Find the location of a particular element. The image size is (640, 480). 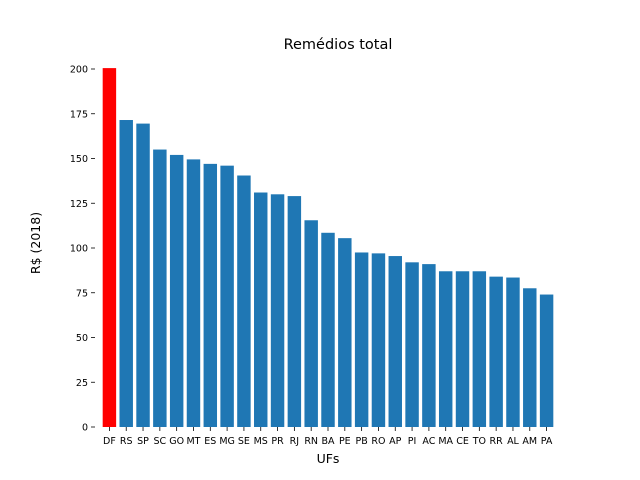

bar-pi is located at coordinates (412, 344).